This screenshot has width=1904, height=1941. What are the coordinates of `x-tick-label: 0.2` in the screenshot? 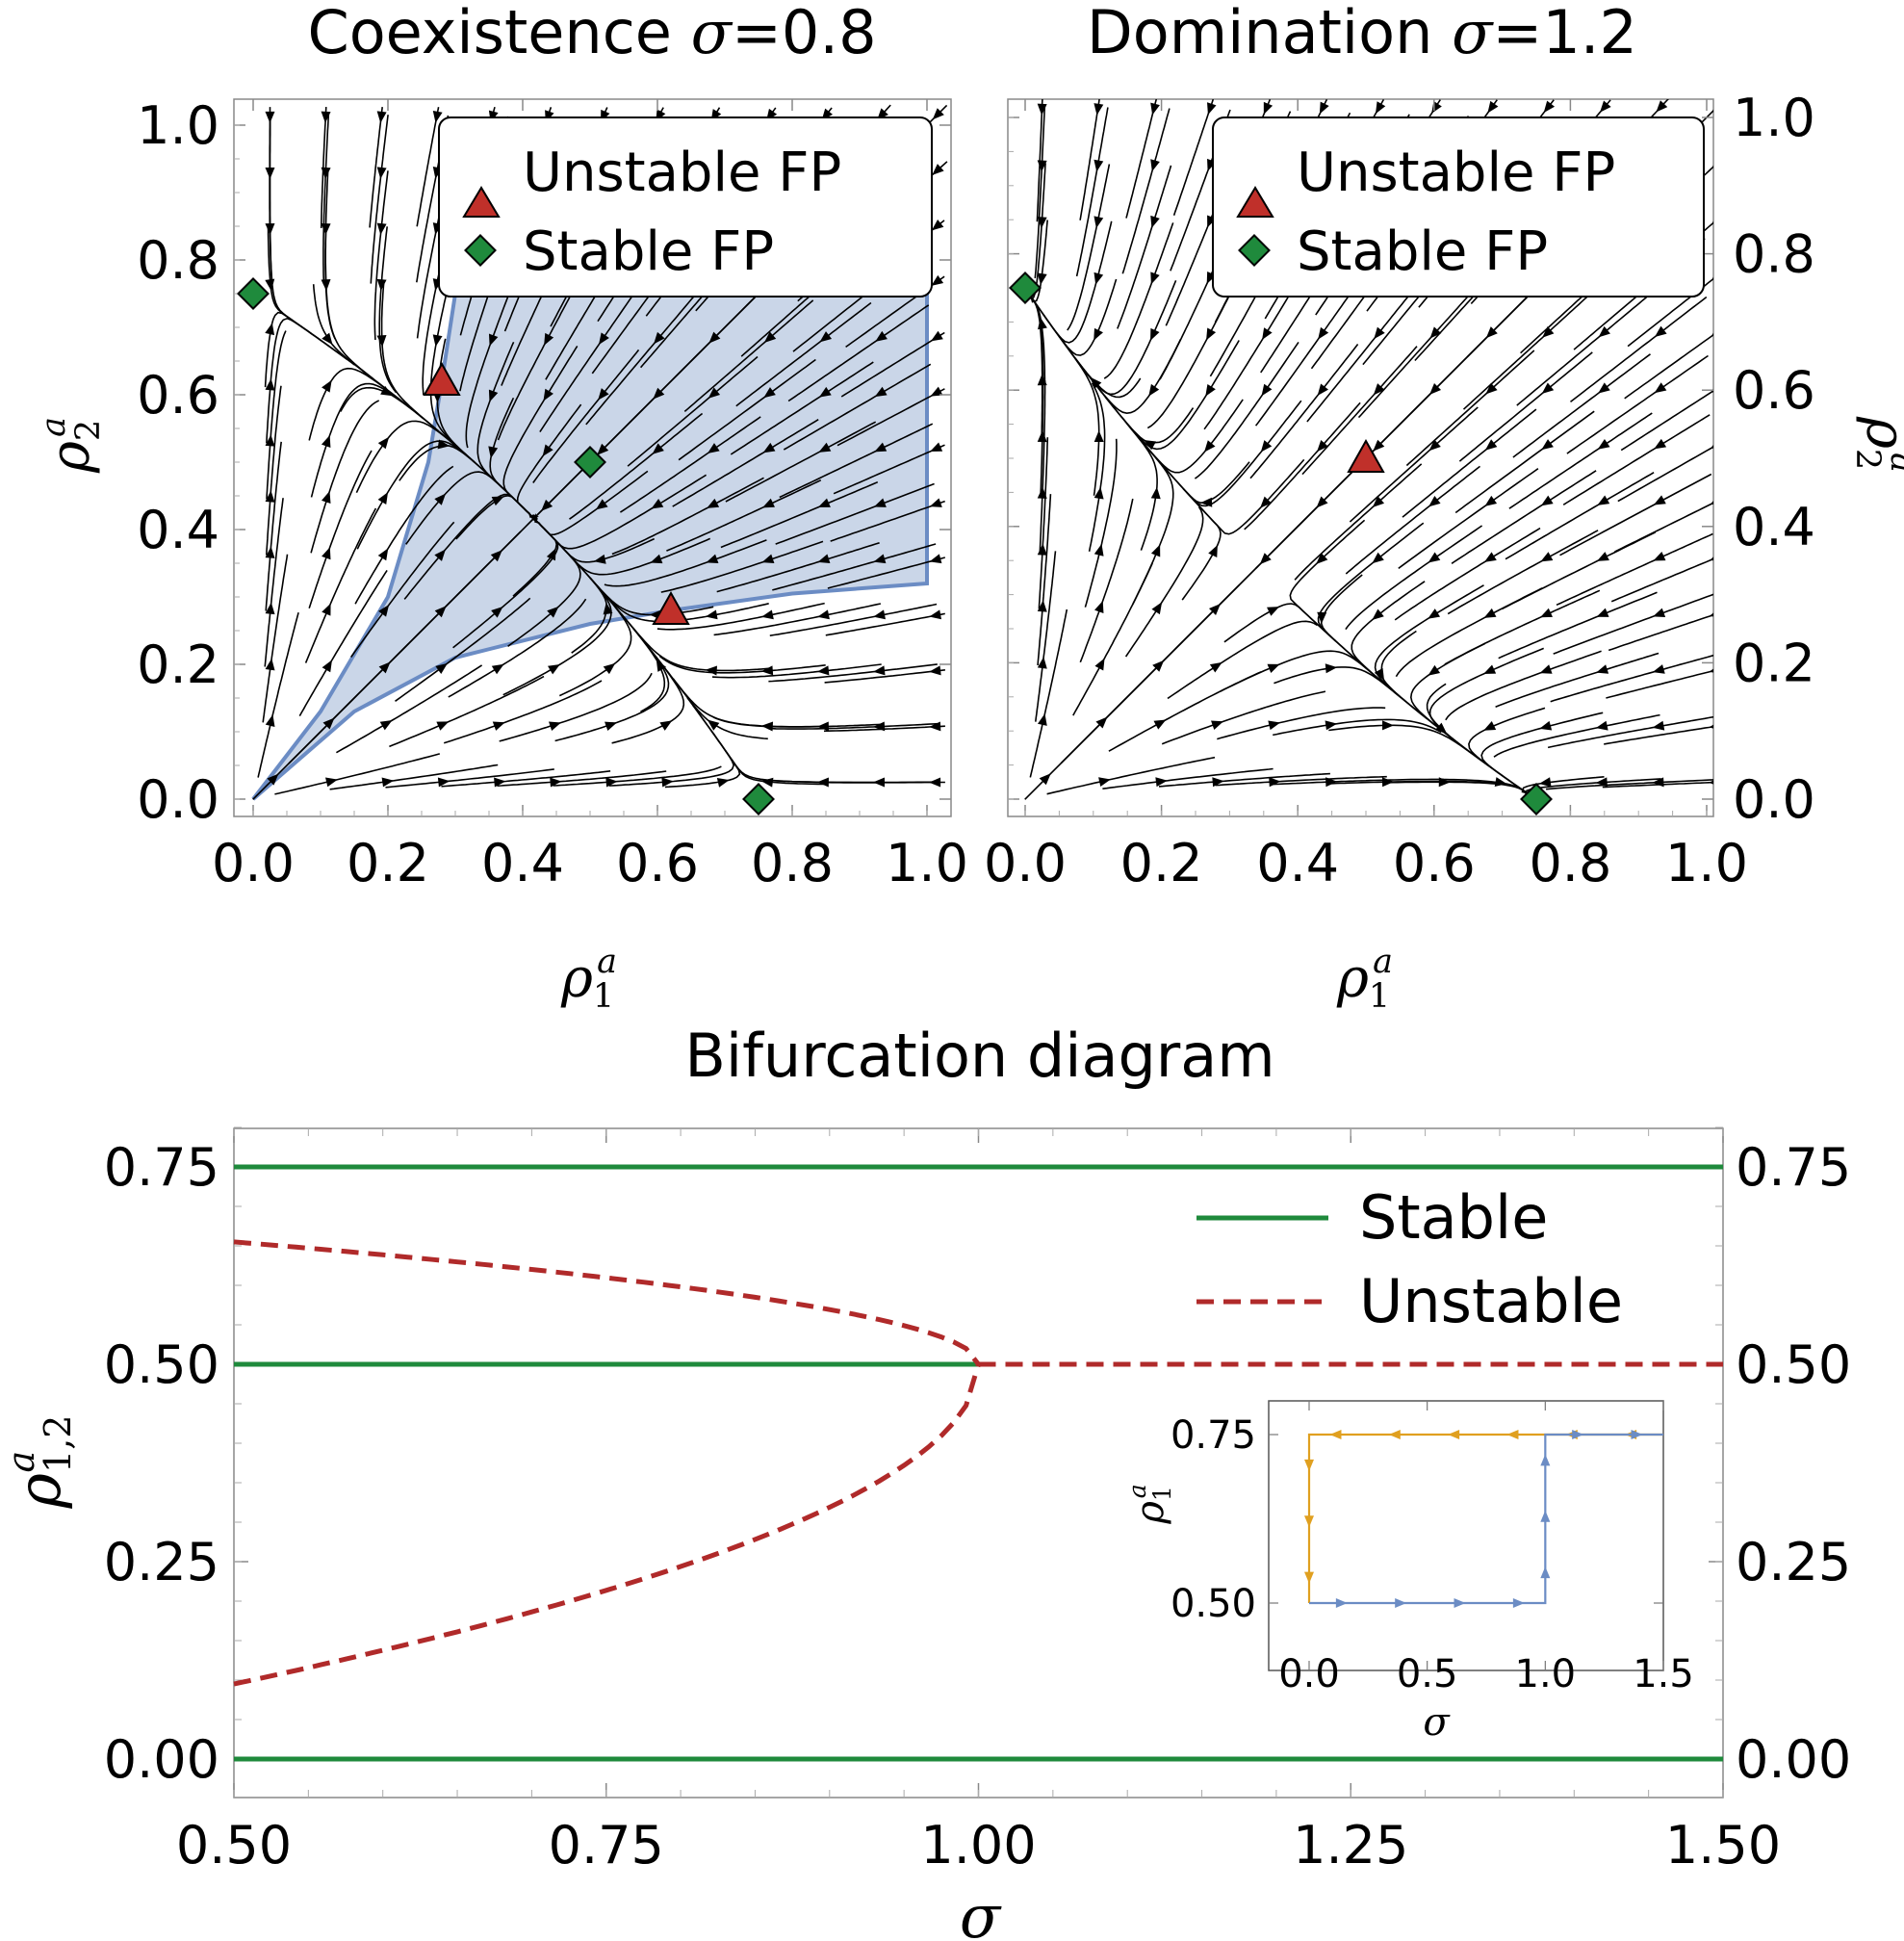 It's located at (1162, 863).